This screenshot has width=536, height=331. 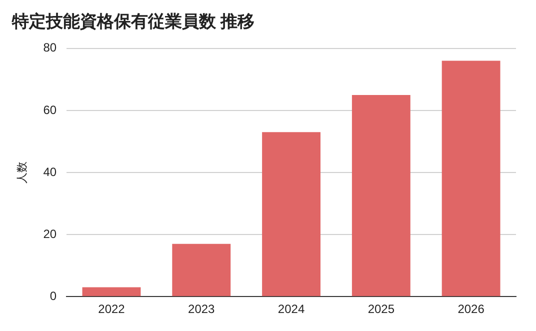 I want to click on y-tick-label: 40, so click(x=50, y=171).